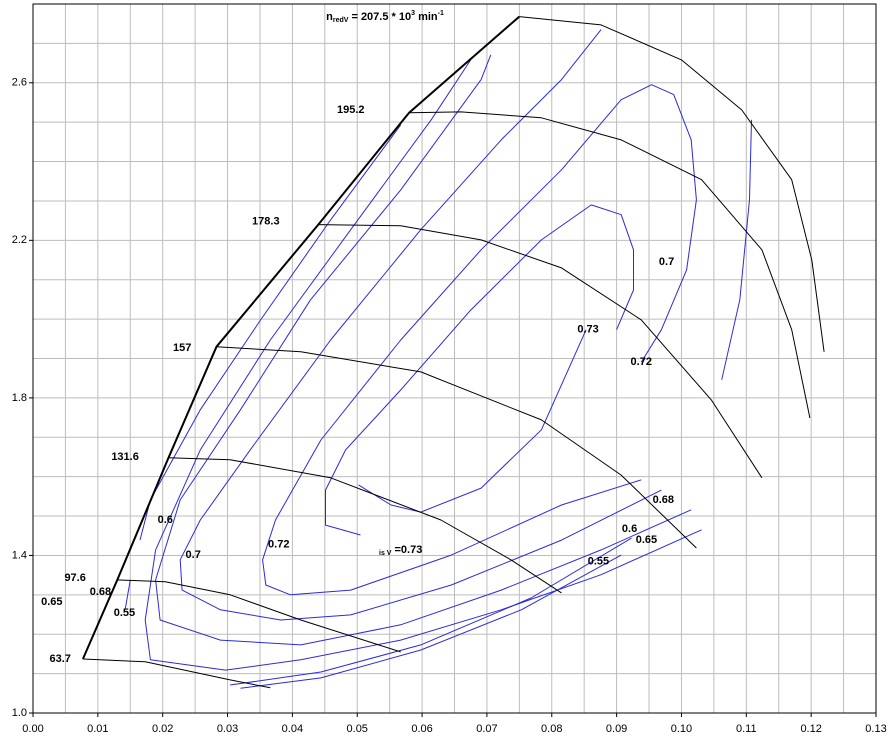 The image size is (890, 737). Describe the element at coordinates (329, 17) in the screenshot. I see `title-base: n` at that location.